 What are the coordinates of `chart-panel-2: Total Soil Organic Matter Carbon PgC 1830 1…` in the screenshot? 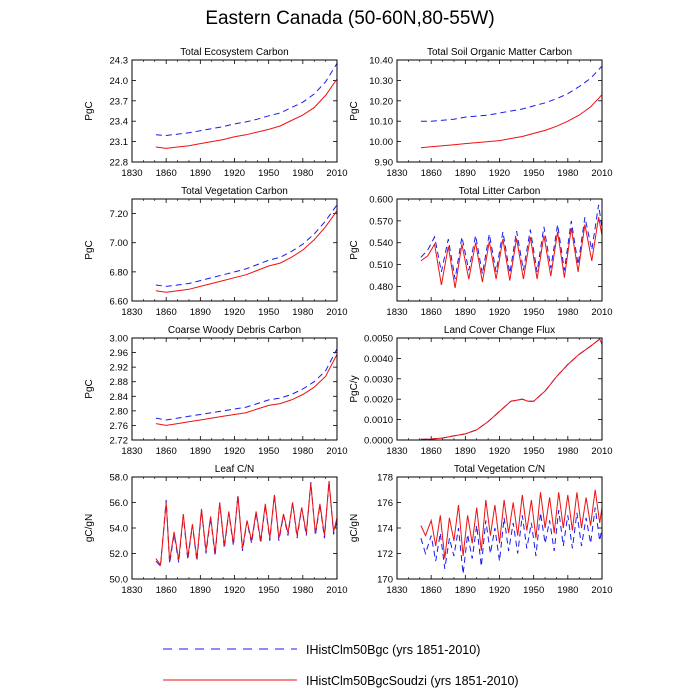 It's located at (481, 113).